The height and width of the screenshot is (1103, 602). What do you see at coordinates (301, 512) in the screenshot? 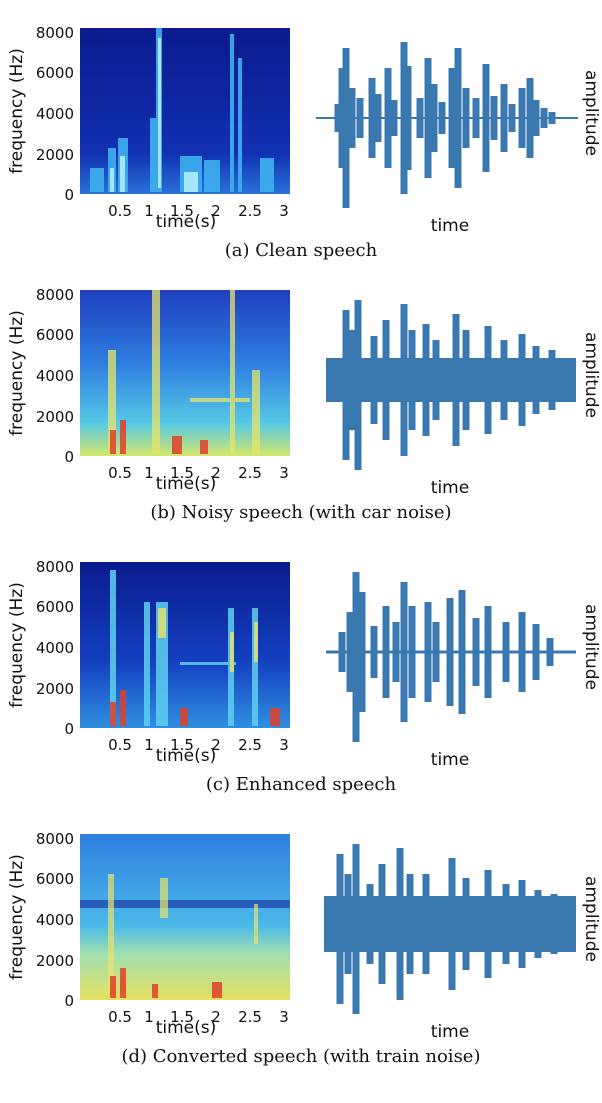
I see `panel-caption: (b) Noisy speech (with car noise)` at bounding box center [301, 512].